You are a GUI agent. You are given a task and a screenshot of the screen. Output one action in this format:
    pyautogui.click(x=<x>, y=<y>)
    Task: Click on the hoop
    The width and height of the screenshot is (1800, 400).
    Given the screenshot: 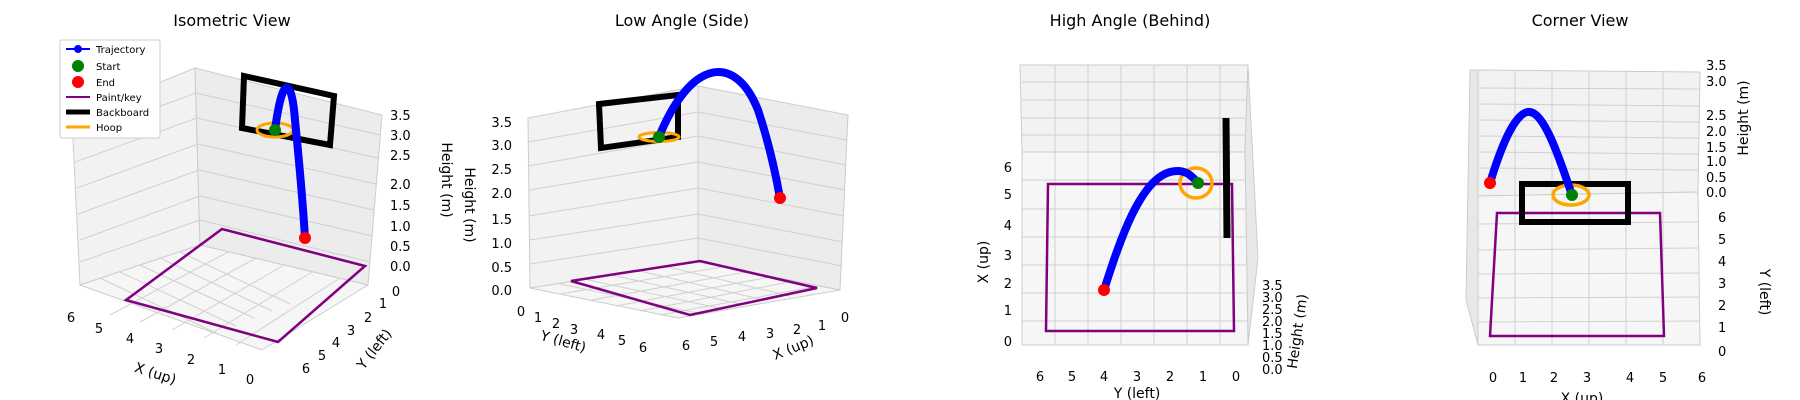 What is the action you would take?
    pyautogui.click(x=1196, y=183)
    